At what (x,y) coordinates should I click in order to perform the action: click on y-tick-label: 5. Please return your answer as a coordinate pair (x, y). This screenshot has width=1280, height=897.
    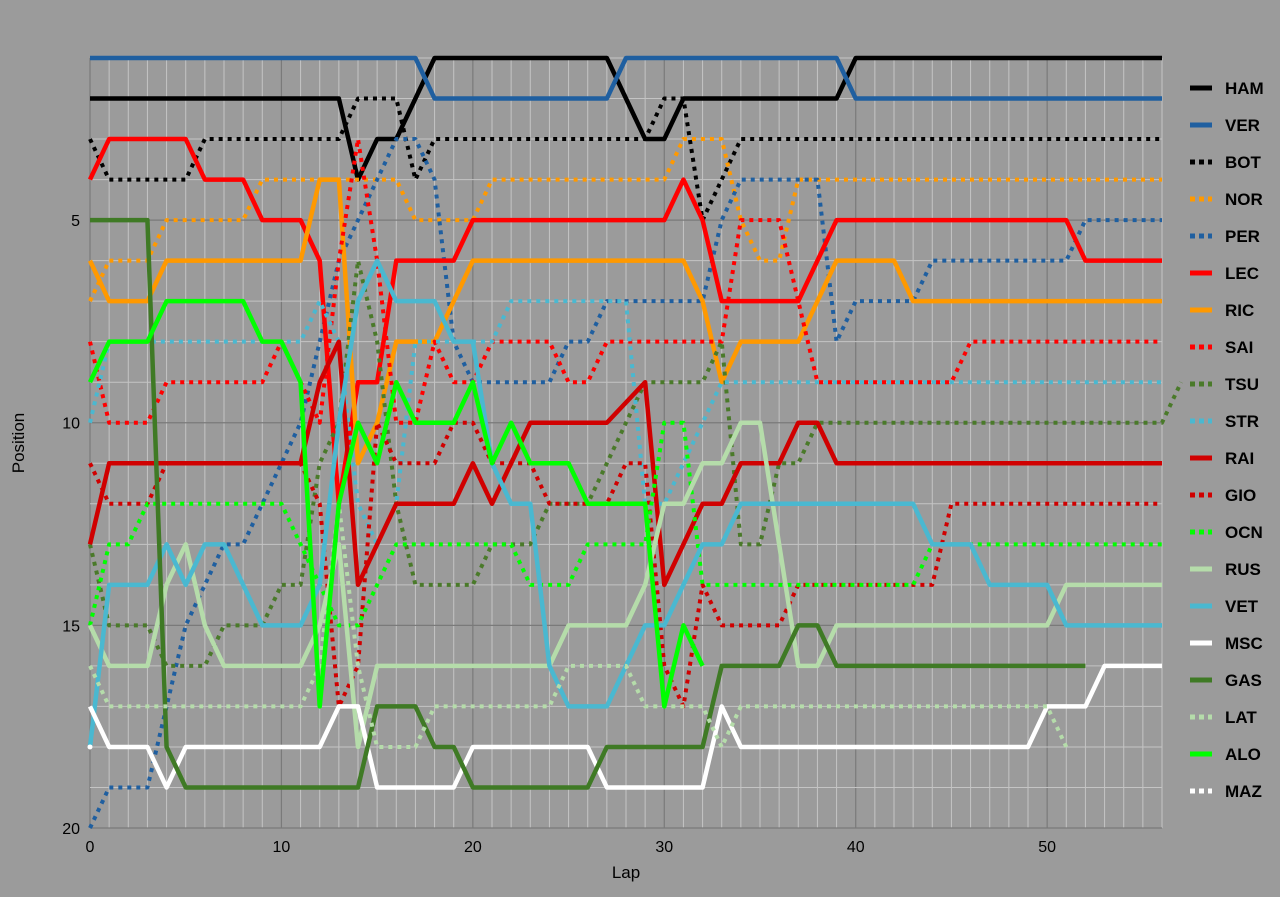
    Looking at the image, I should click on (75, 221).